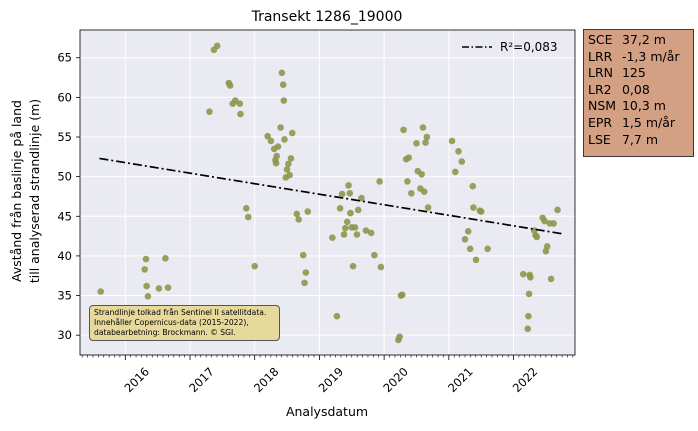 Image resolution: width=698 pixels, height=431 pixels. Describe the element at coordinates (600, 56) in the screenshot. I see `stat-key: LRR` at that location.